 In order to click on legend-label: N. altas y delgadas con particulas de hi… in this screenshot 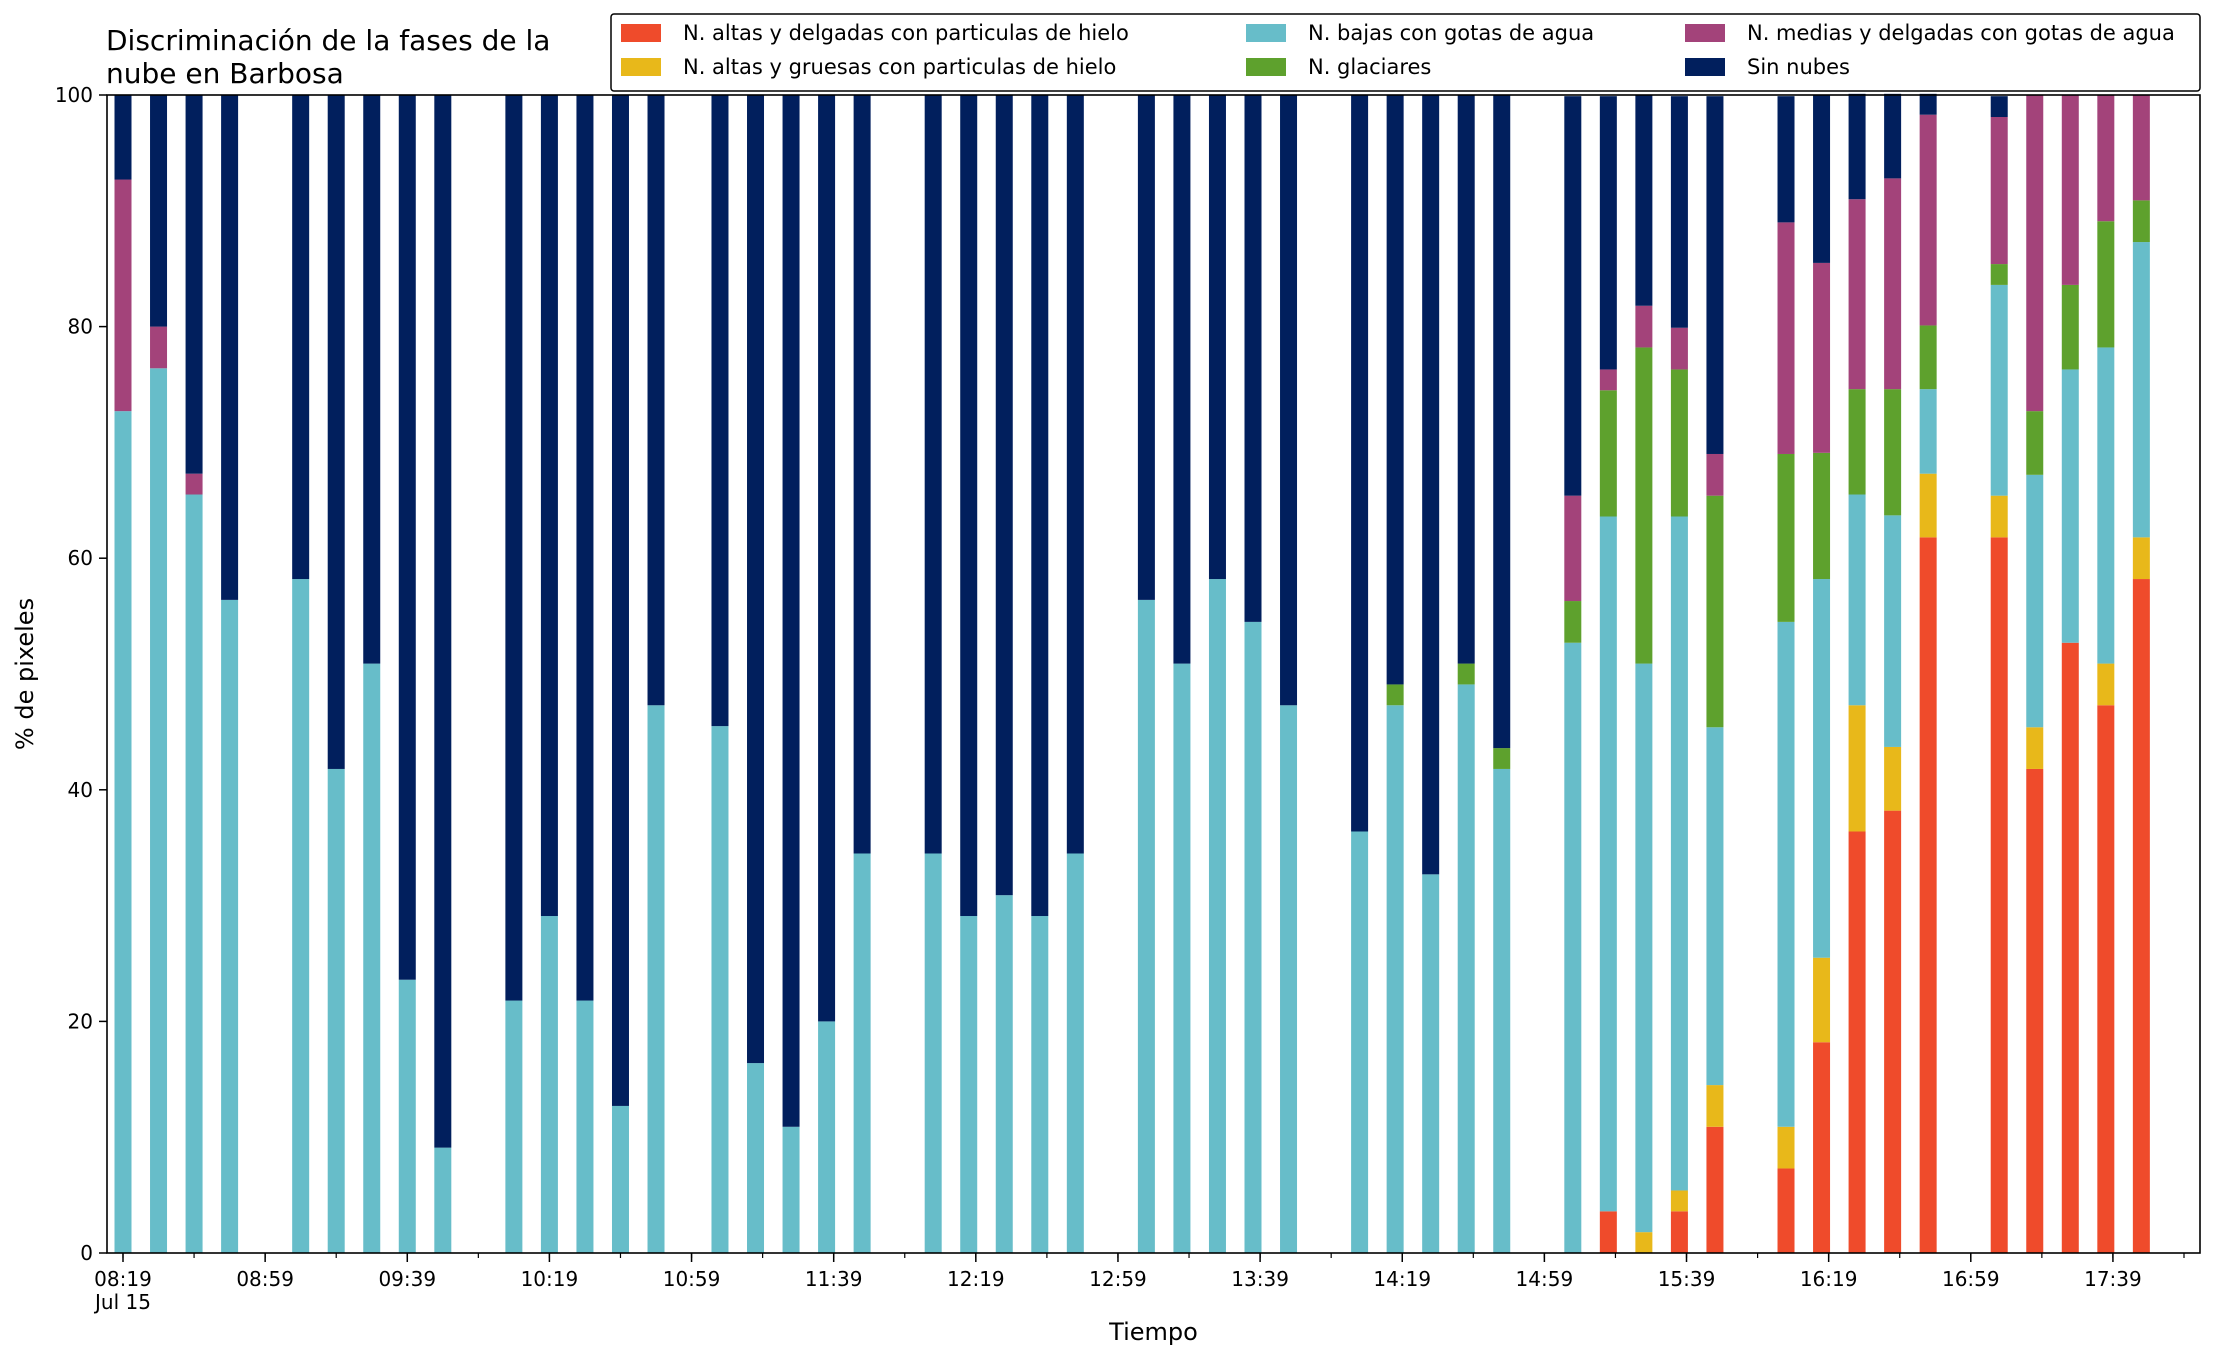, I will do `click(906, 33)`.